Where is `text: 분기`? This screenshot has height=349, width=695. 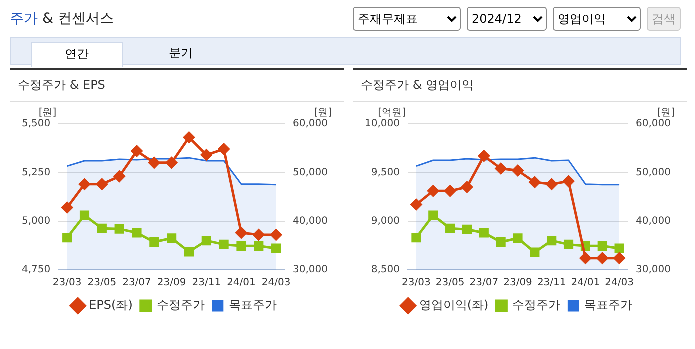
text: 분기 is located at coordinates (181, 53).